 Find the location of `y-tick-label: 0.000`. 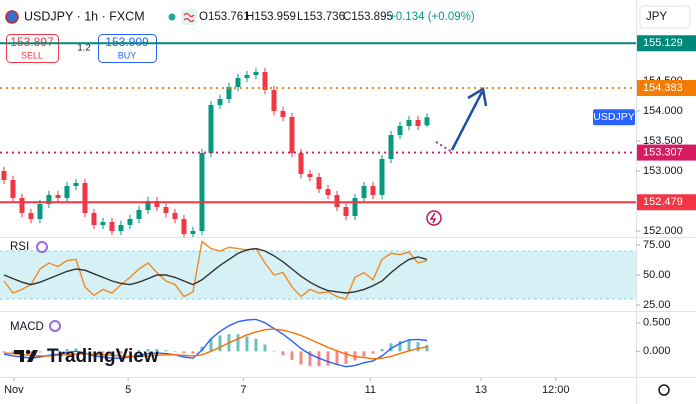

y-tick-label: 0.000 is located at coordinates (657, 351).